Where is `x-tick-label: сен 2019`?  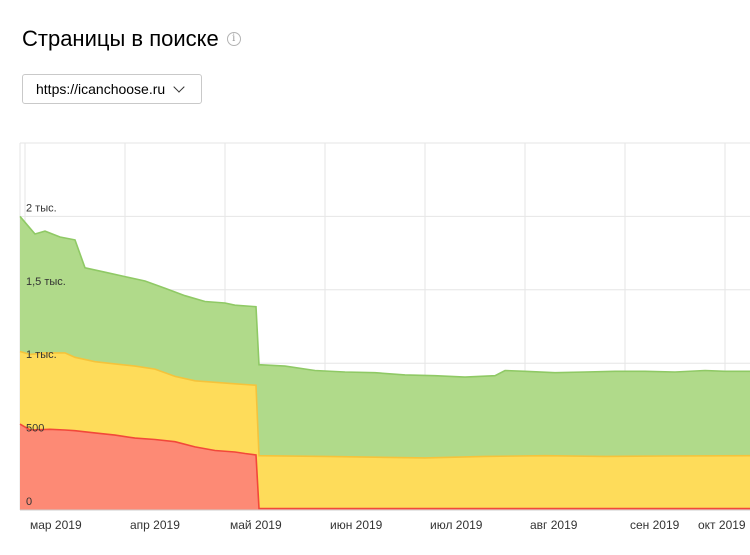
x-tick-label: сен 2019 is located at coordinates (655, 525).